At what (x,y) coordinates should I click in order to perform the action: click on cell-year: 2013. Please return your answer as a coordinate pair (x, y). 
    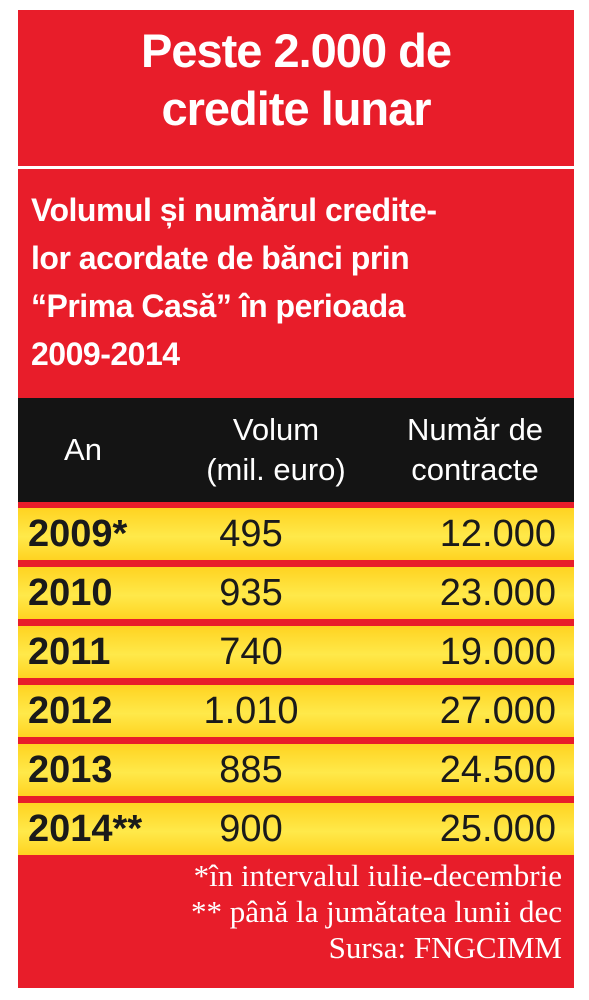
    Looking at the image, I should click on (70, 770).